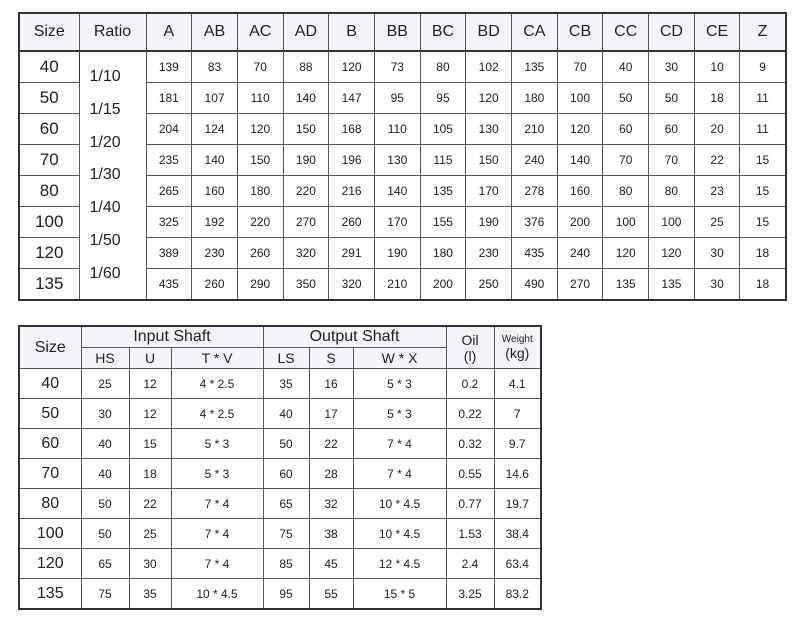 The height and width of the screenshot is (620, 800). Describe the element at coordinates (443, 32) in the screenshot. I see `header-cell: BC` at that location.